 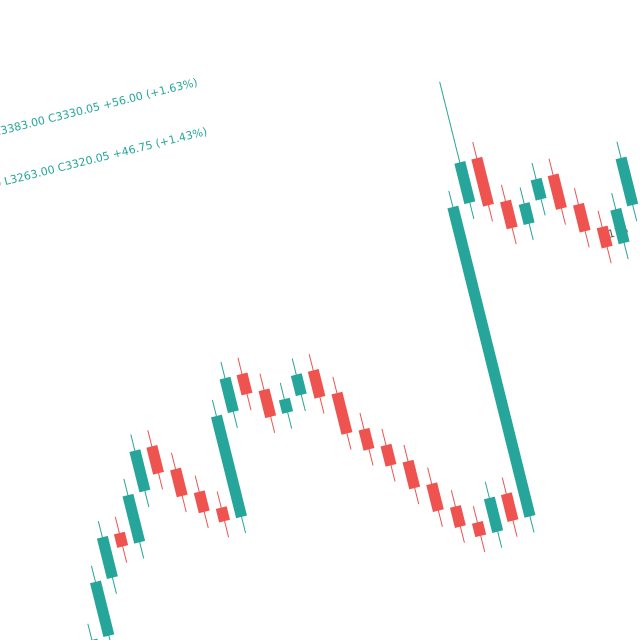 What do you see at coordinates (98, 631) in the screenshot?
I see `candle-wick` at bounding box center [98, 631].